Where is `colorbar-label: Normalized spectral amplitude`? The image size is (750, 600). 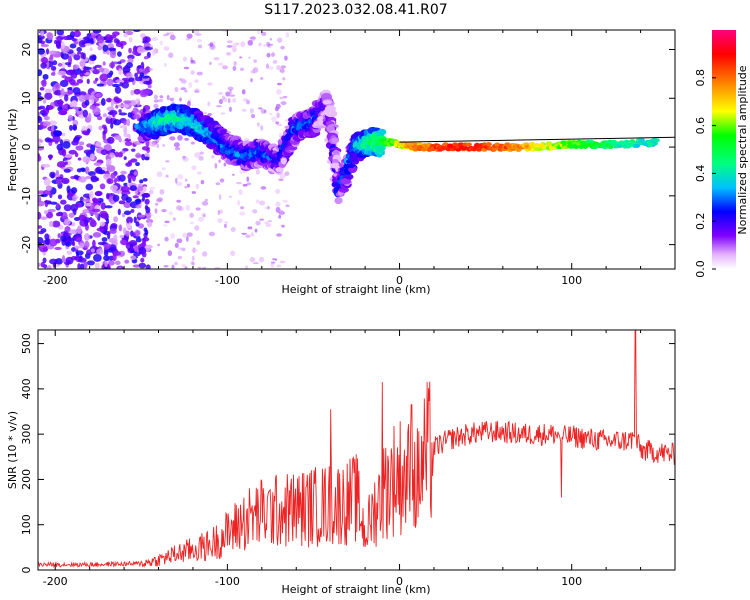
colorbar-label: Normalized spectral amplitude is located at coordinates (742, 149).